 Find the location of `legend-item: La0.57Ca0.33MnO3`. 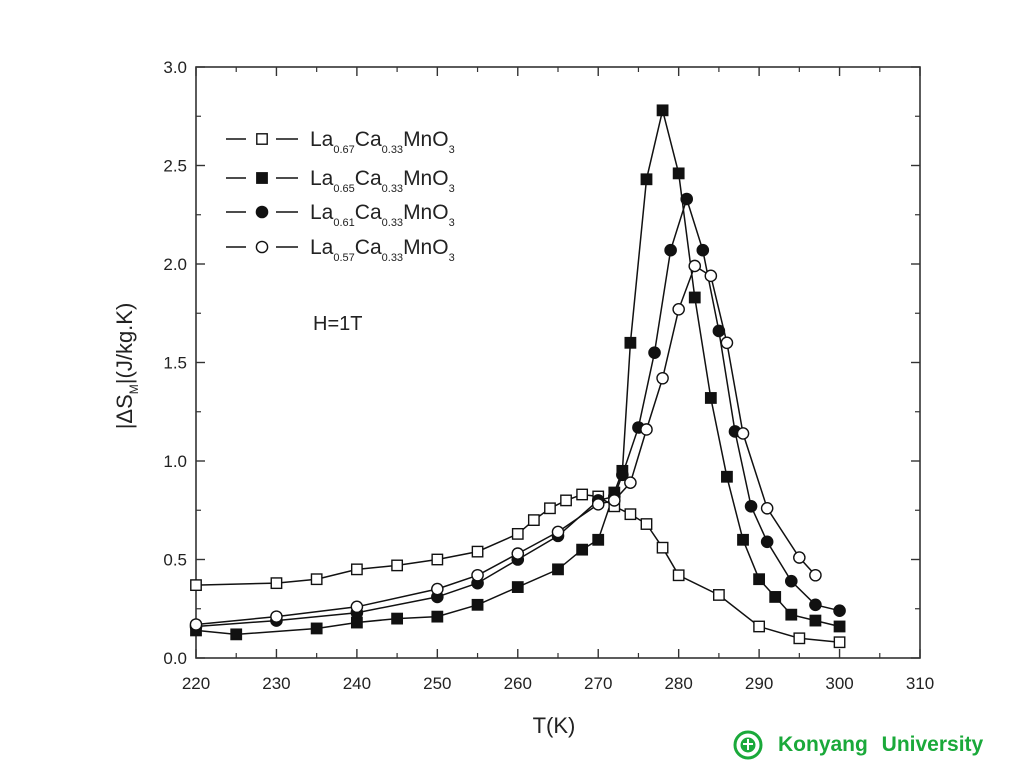

legend-item: La0.57Ca0.33MnO3 is located at coordinates (340, 250).